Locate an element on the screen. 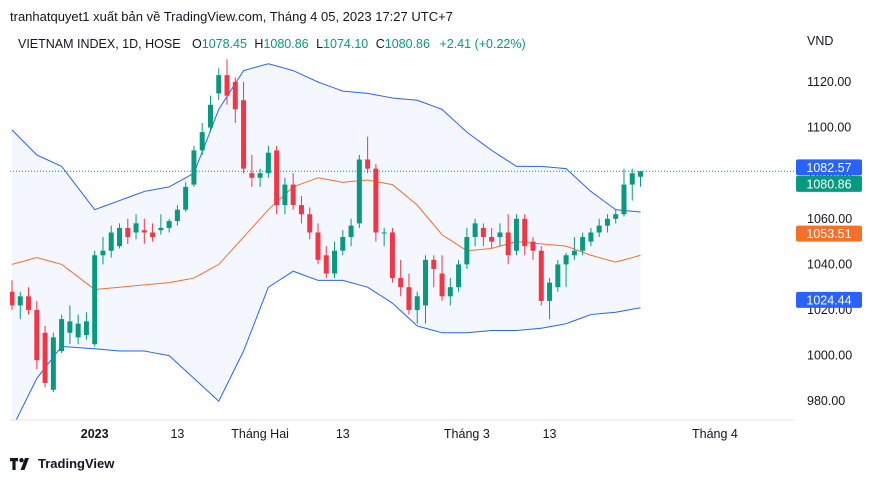 Image resolution: width=877 pixels, height=482 pixels. close-value: 1080.86 is located at coordinates (407, 44).